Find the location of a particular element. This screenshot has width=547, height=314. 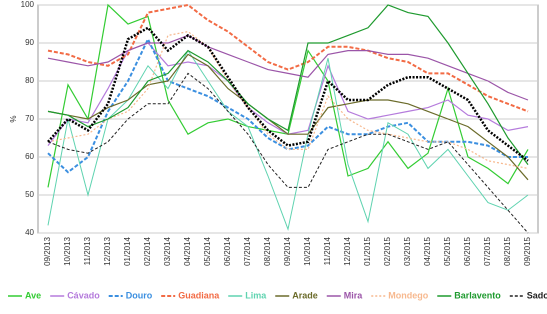

x-tick-label: 01/2014 is located at coordinates (127, 250).